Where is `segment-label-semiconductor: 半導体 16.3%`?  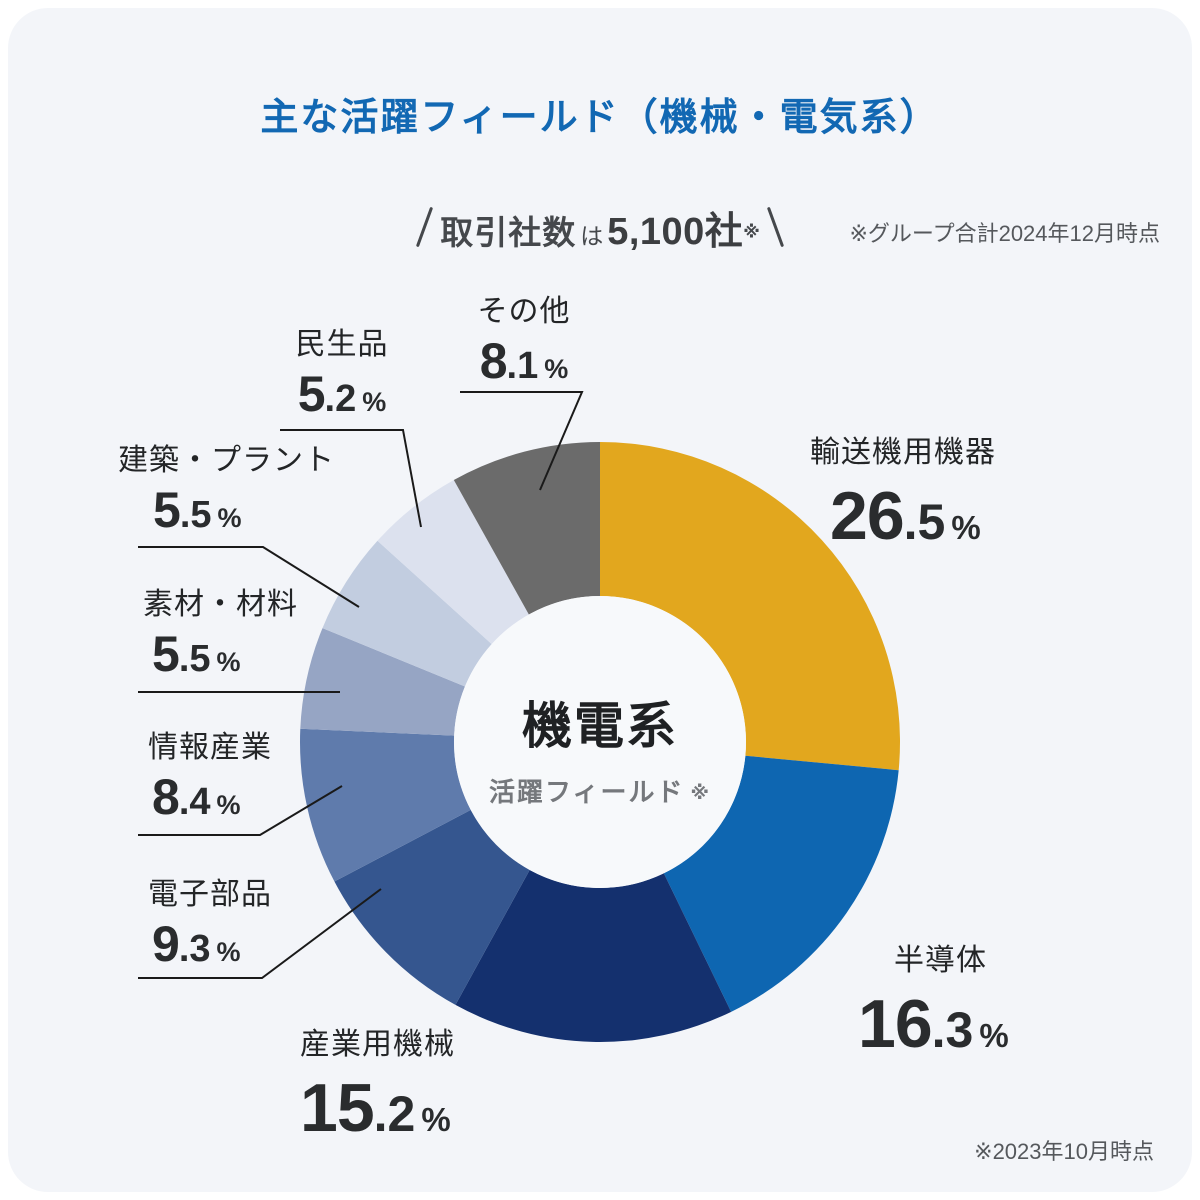
segment-label-semiconductor: 半導体 16.3% is located at coordinates (933, 1011).